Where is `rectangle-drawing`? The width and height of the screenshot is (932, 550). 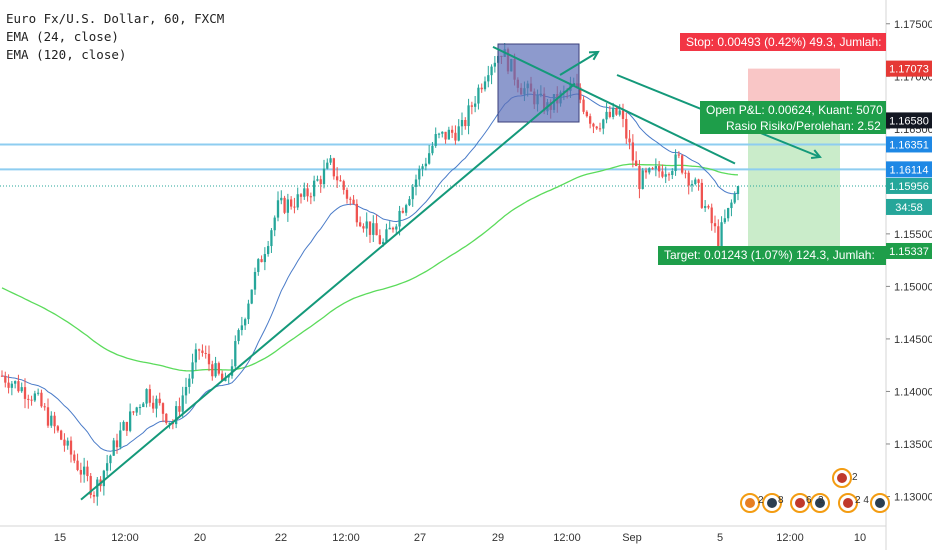
rectangle-drawing is located at coordinates (538, 83).